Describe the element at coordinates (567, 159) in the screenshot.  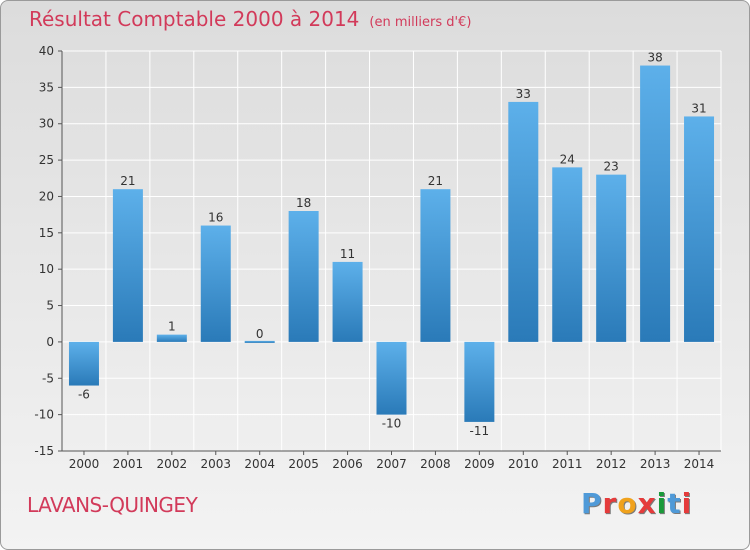
I see `value-label: 24` at that location.